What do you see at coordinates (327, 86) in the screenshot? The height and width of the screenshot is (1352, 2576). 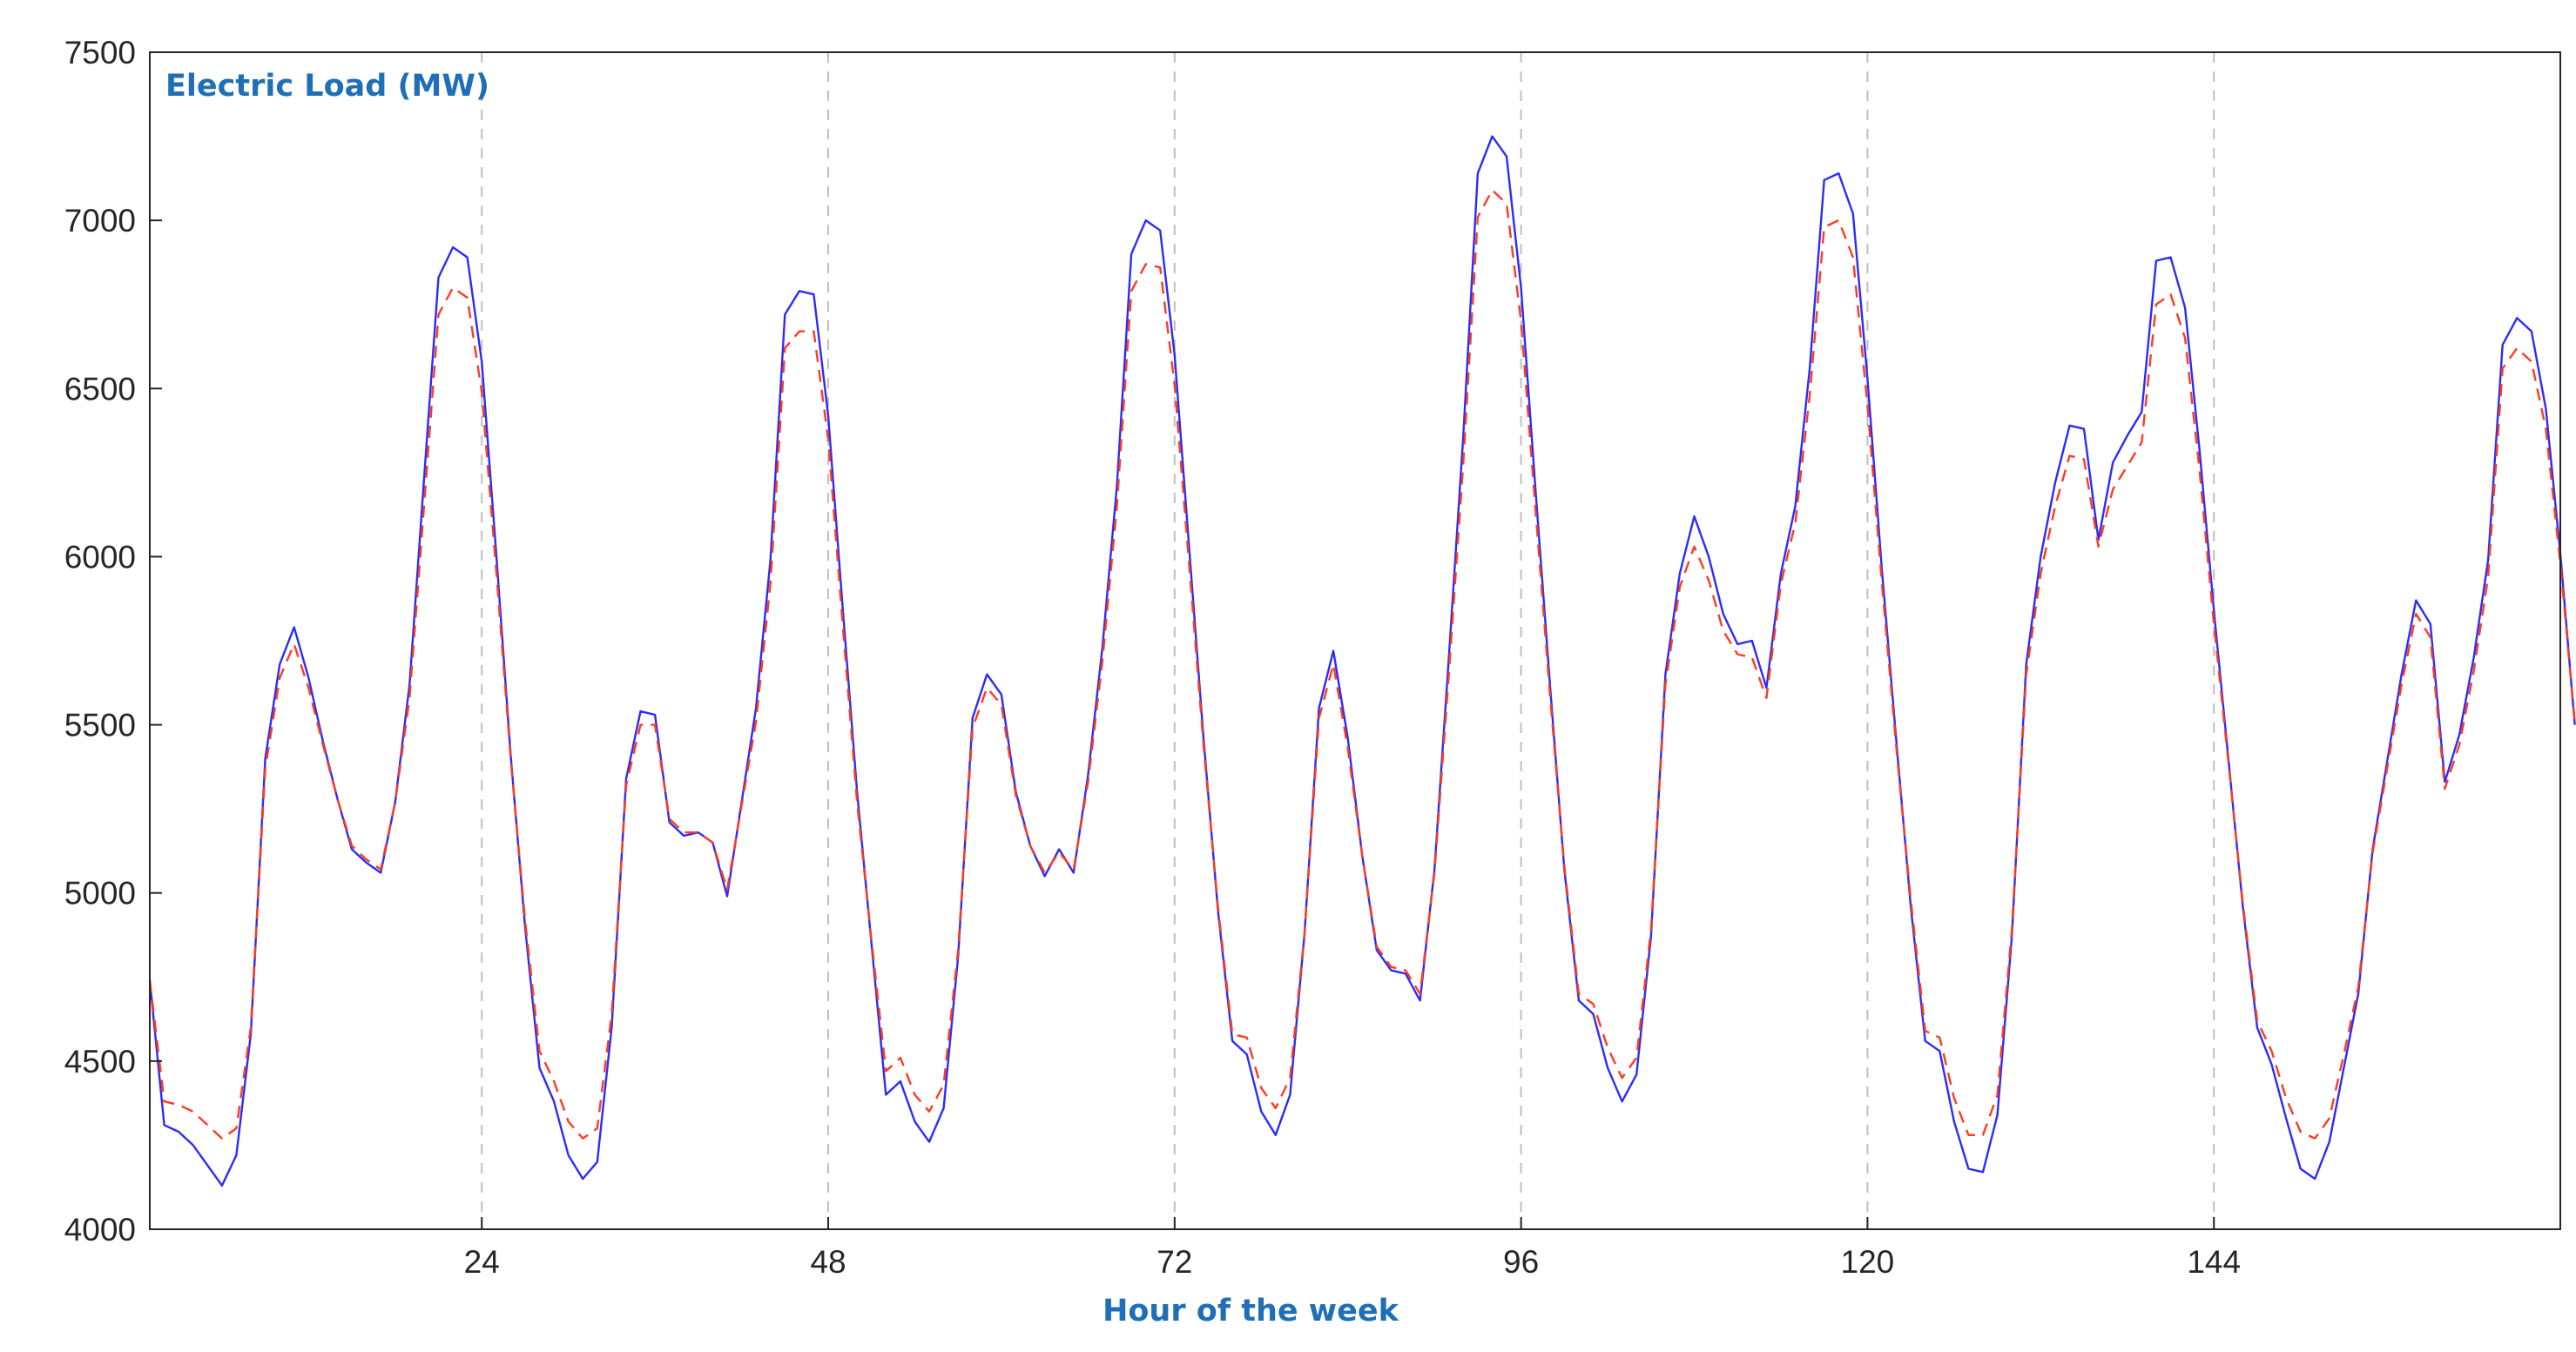 I see `chart-title: Electric Load (MW)` at bounding box center [327, 86].